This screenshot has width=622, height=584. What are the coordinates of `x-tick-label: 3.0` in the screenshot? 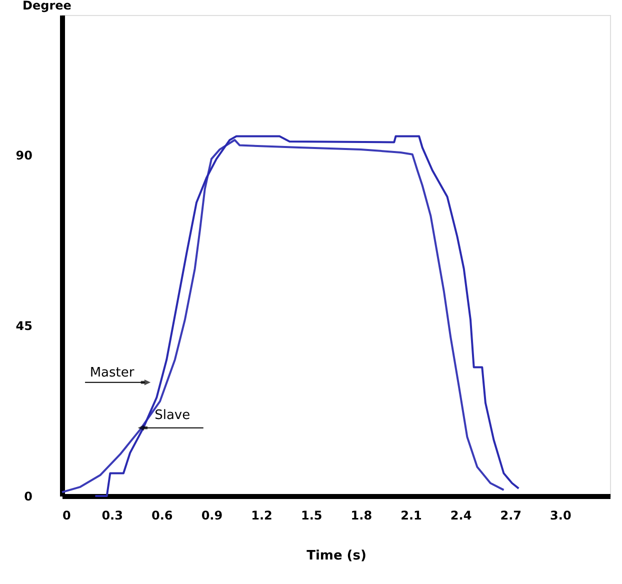 It's located at (561, 515).